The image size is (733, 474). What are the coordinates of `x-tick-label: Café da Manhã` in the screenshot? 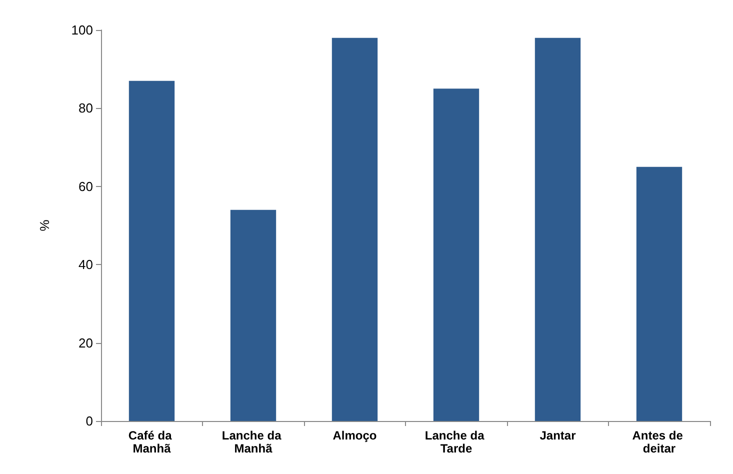 It's located at (152, 442).